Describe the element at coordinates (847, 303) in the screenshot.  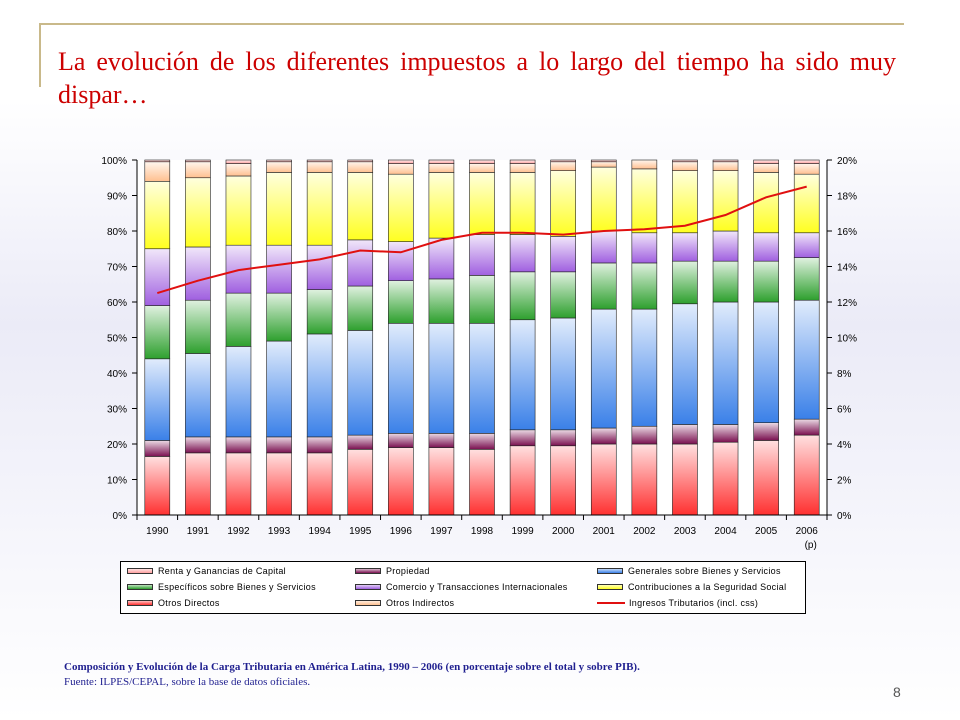
I see `y-right-tick-label: 12%` at that location.